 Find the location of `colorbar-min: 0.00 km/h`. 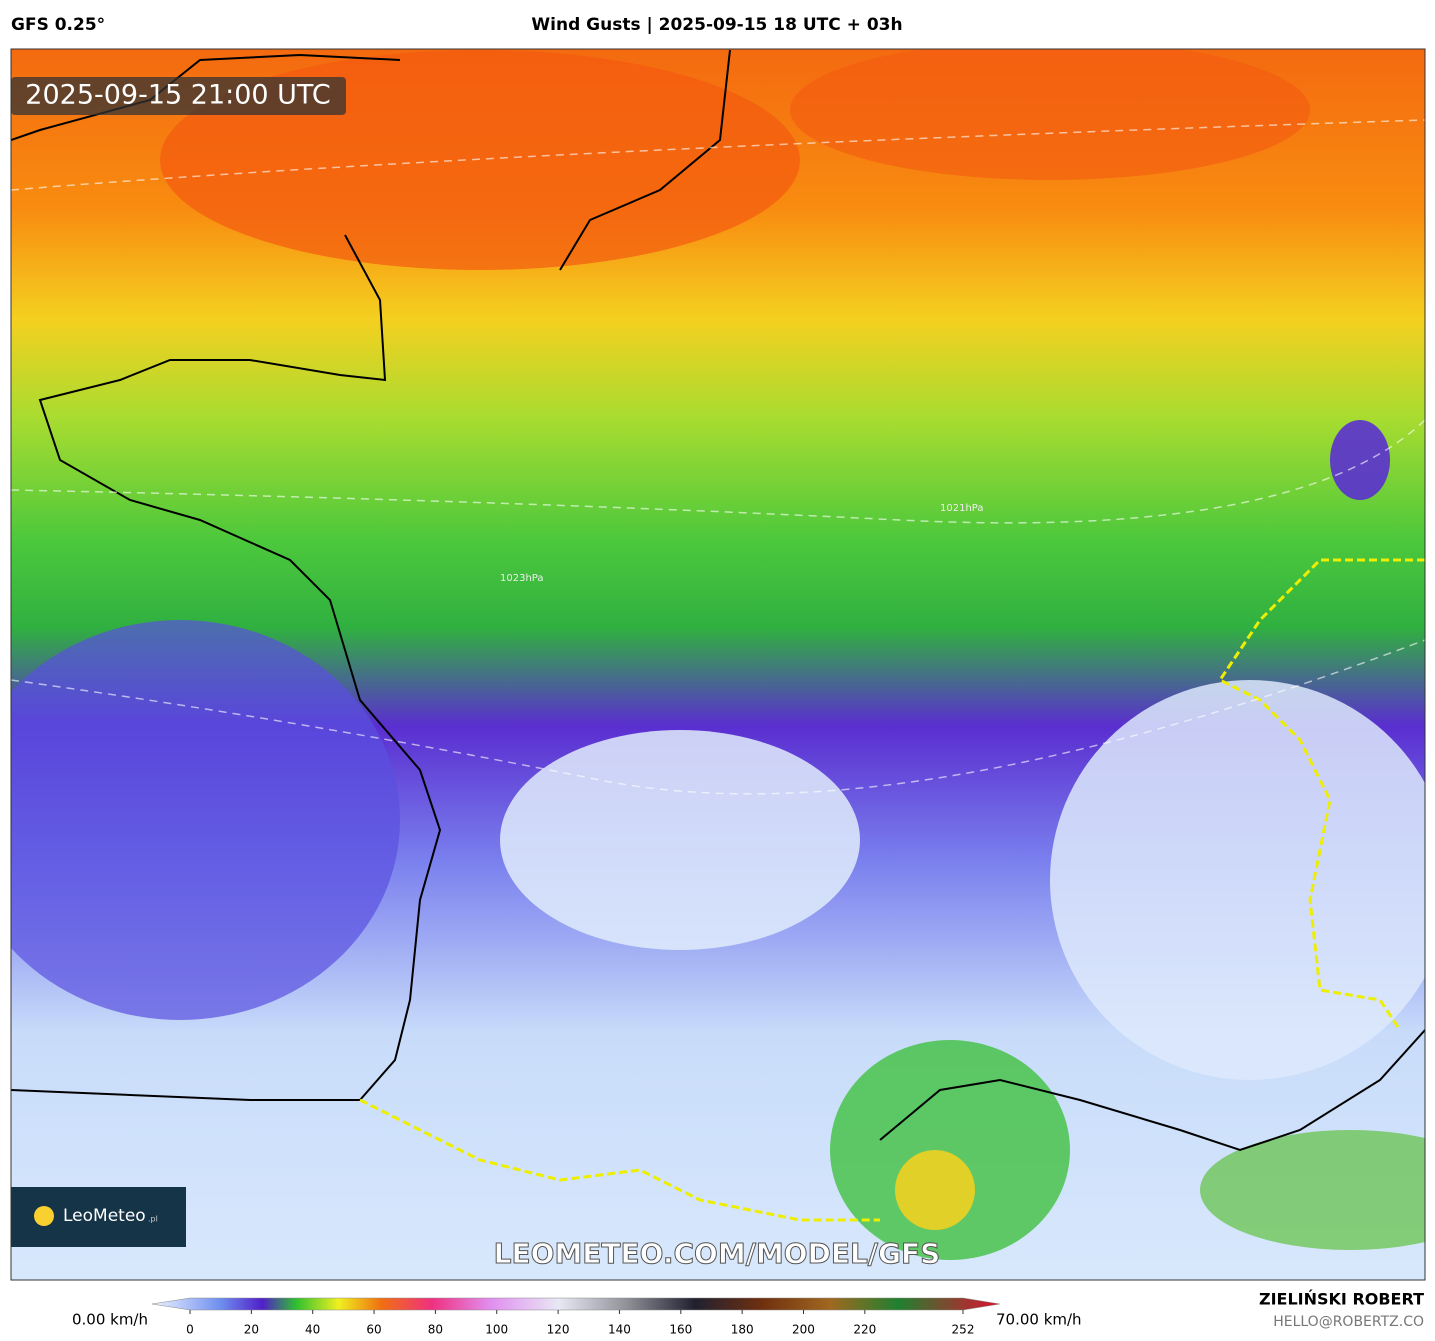

colorbar-min: 0.00 km/h is located at coordinates (110, 1320).